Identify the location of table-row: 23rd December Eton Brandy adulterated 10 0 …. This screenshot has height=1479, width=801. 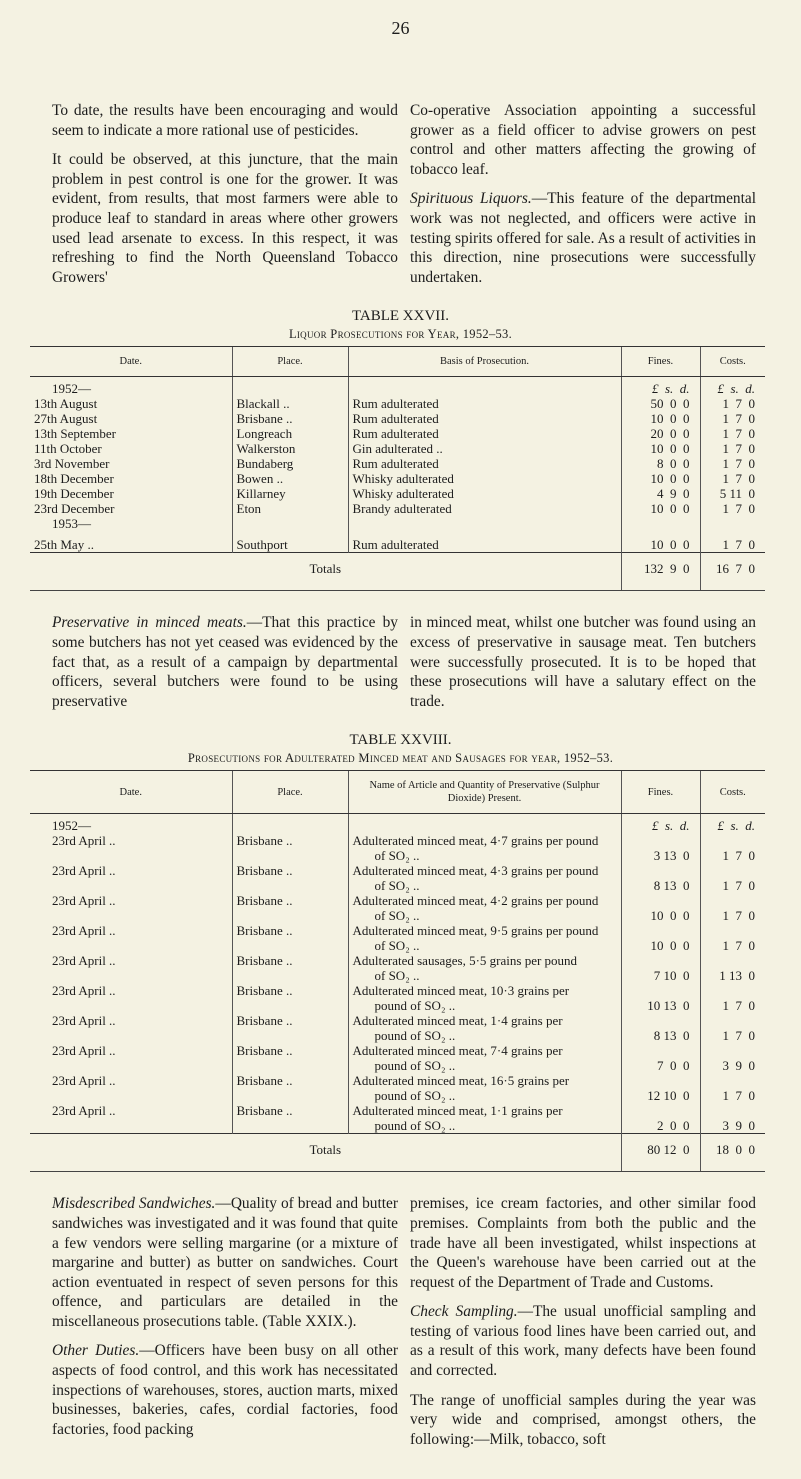
(397, 509).